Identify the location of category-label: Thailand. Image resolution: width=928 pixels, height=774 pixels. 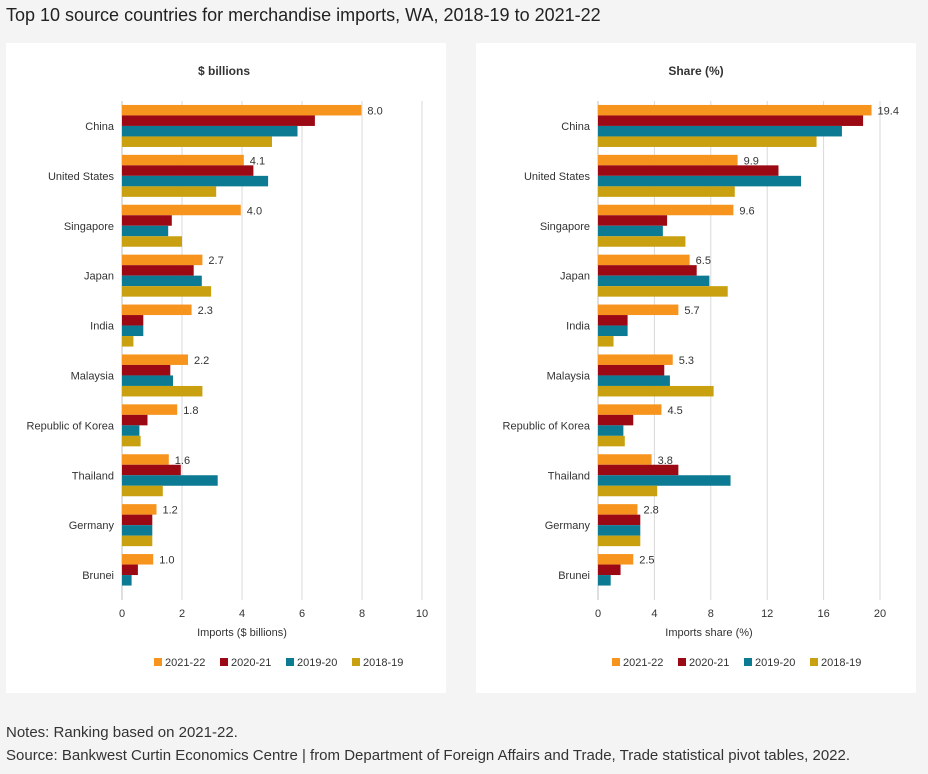
(93, 476).